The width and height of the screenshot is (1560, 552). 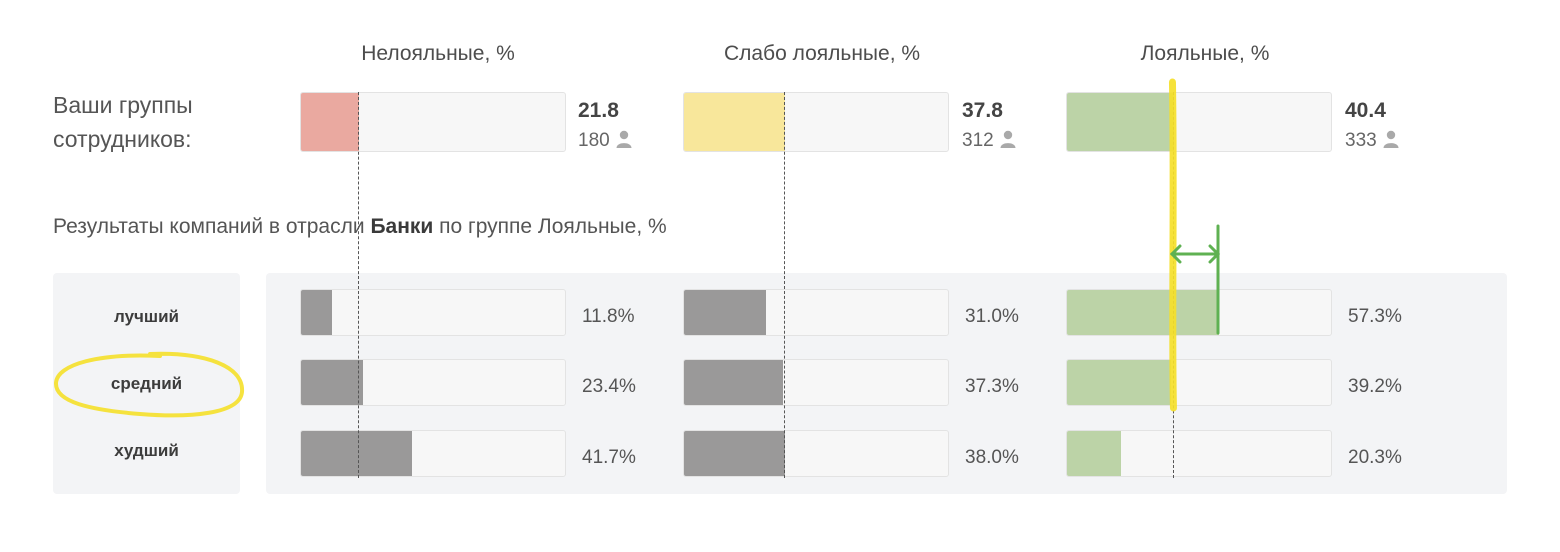 What do you see at coordinates (609, 386) in the screenshot?
I see `benchmark-value: 23.4%` at bounding box center [609, 386].